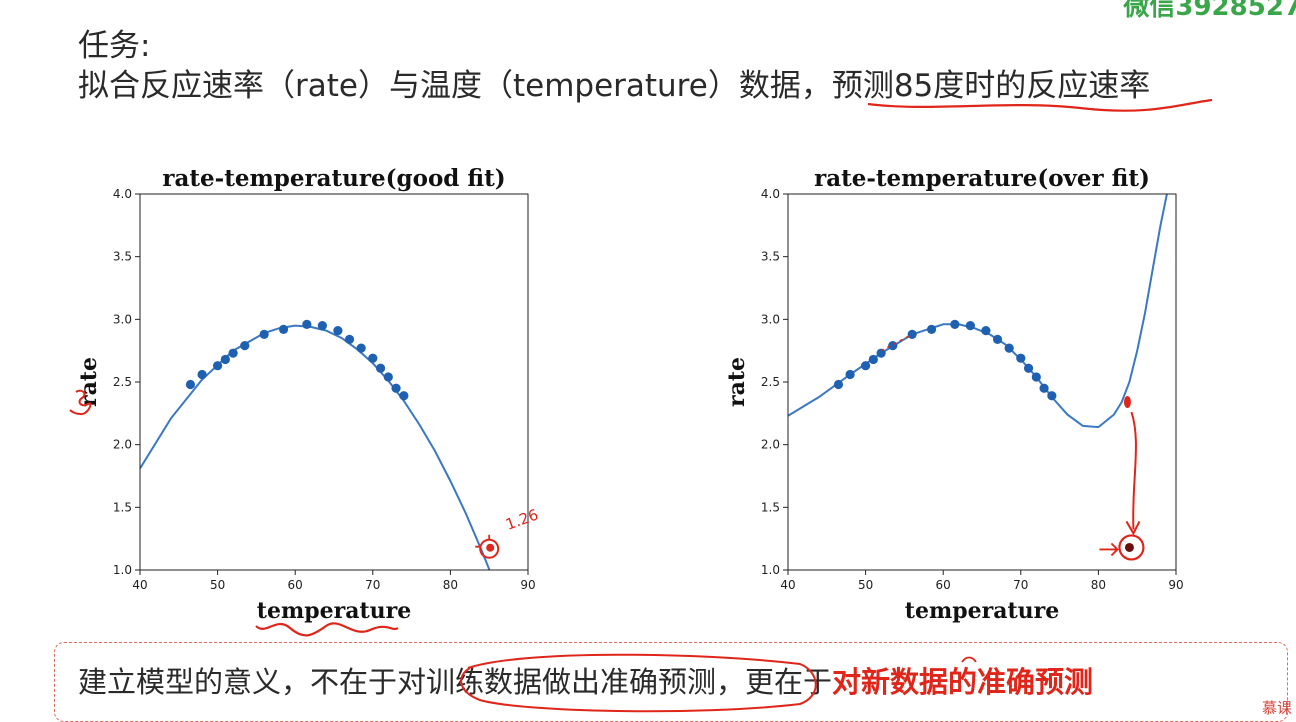  What do you see at coordinates (1129, 547) in the screenshot?
I see `over-fit-prediction-point` at bounding box center [1129, 547].